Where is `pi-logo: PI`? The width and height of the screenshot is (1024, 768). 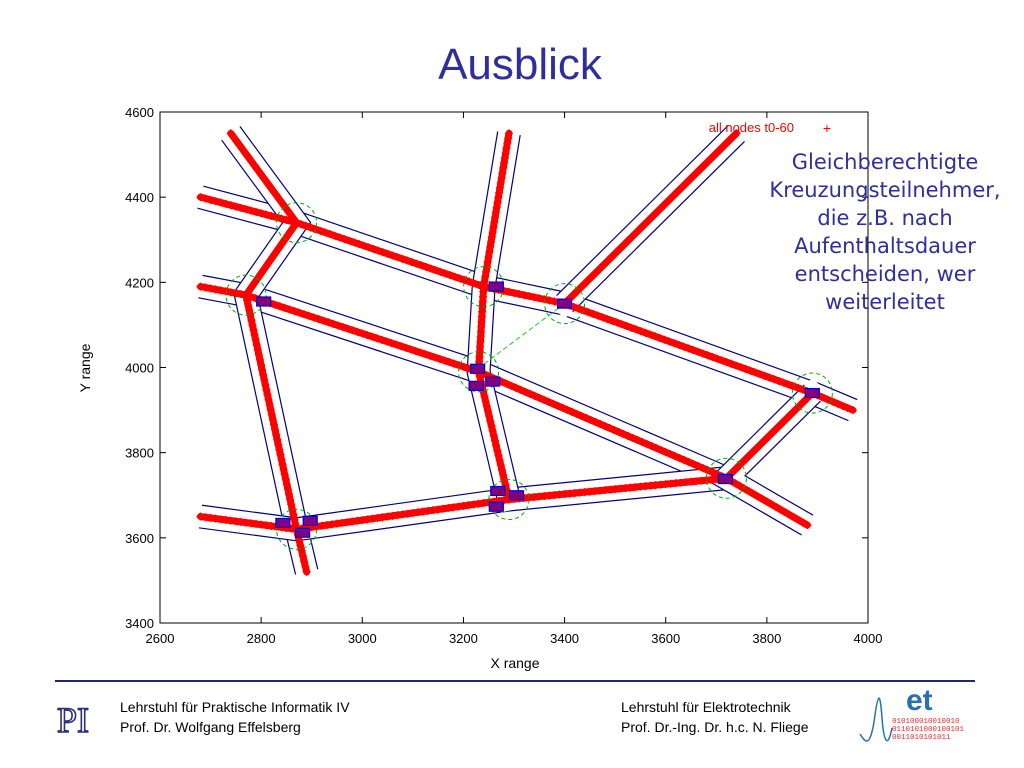
pi-logo: PI is located at coordinates (73, 718).